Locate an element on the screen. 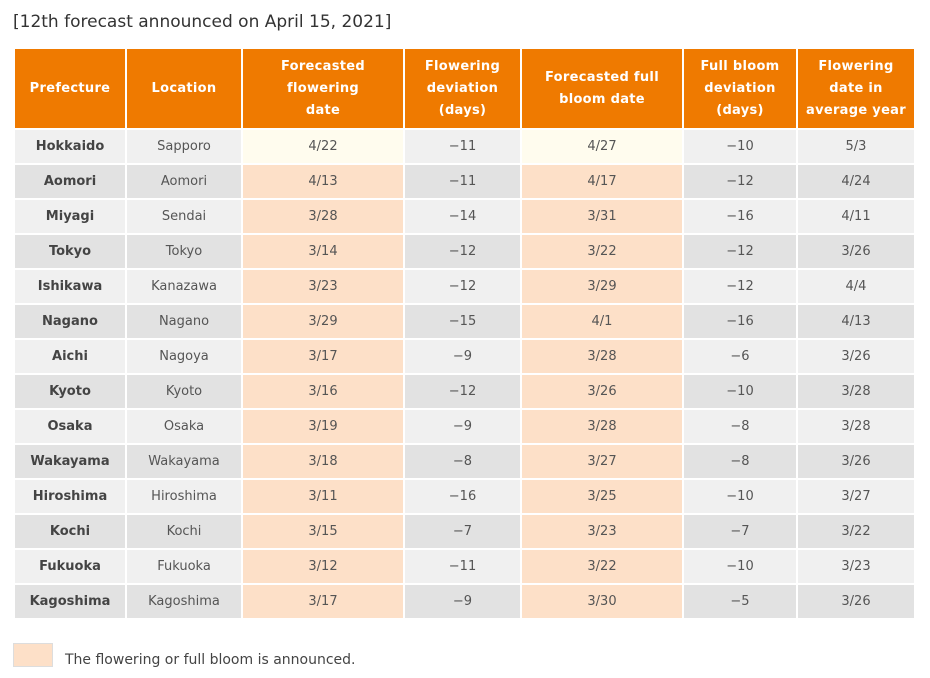 The height and width of the screenshot is (678, 930). average-date-cell: 5/3 is located at coordinates (856, 146).